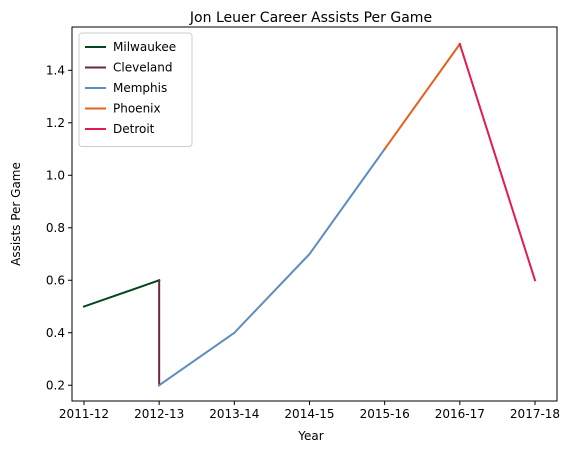 This screenshot has width=573, height=453. I want to click on y-tick-label: 1.0, so click(55, 175).